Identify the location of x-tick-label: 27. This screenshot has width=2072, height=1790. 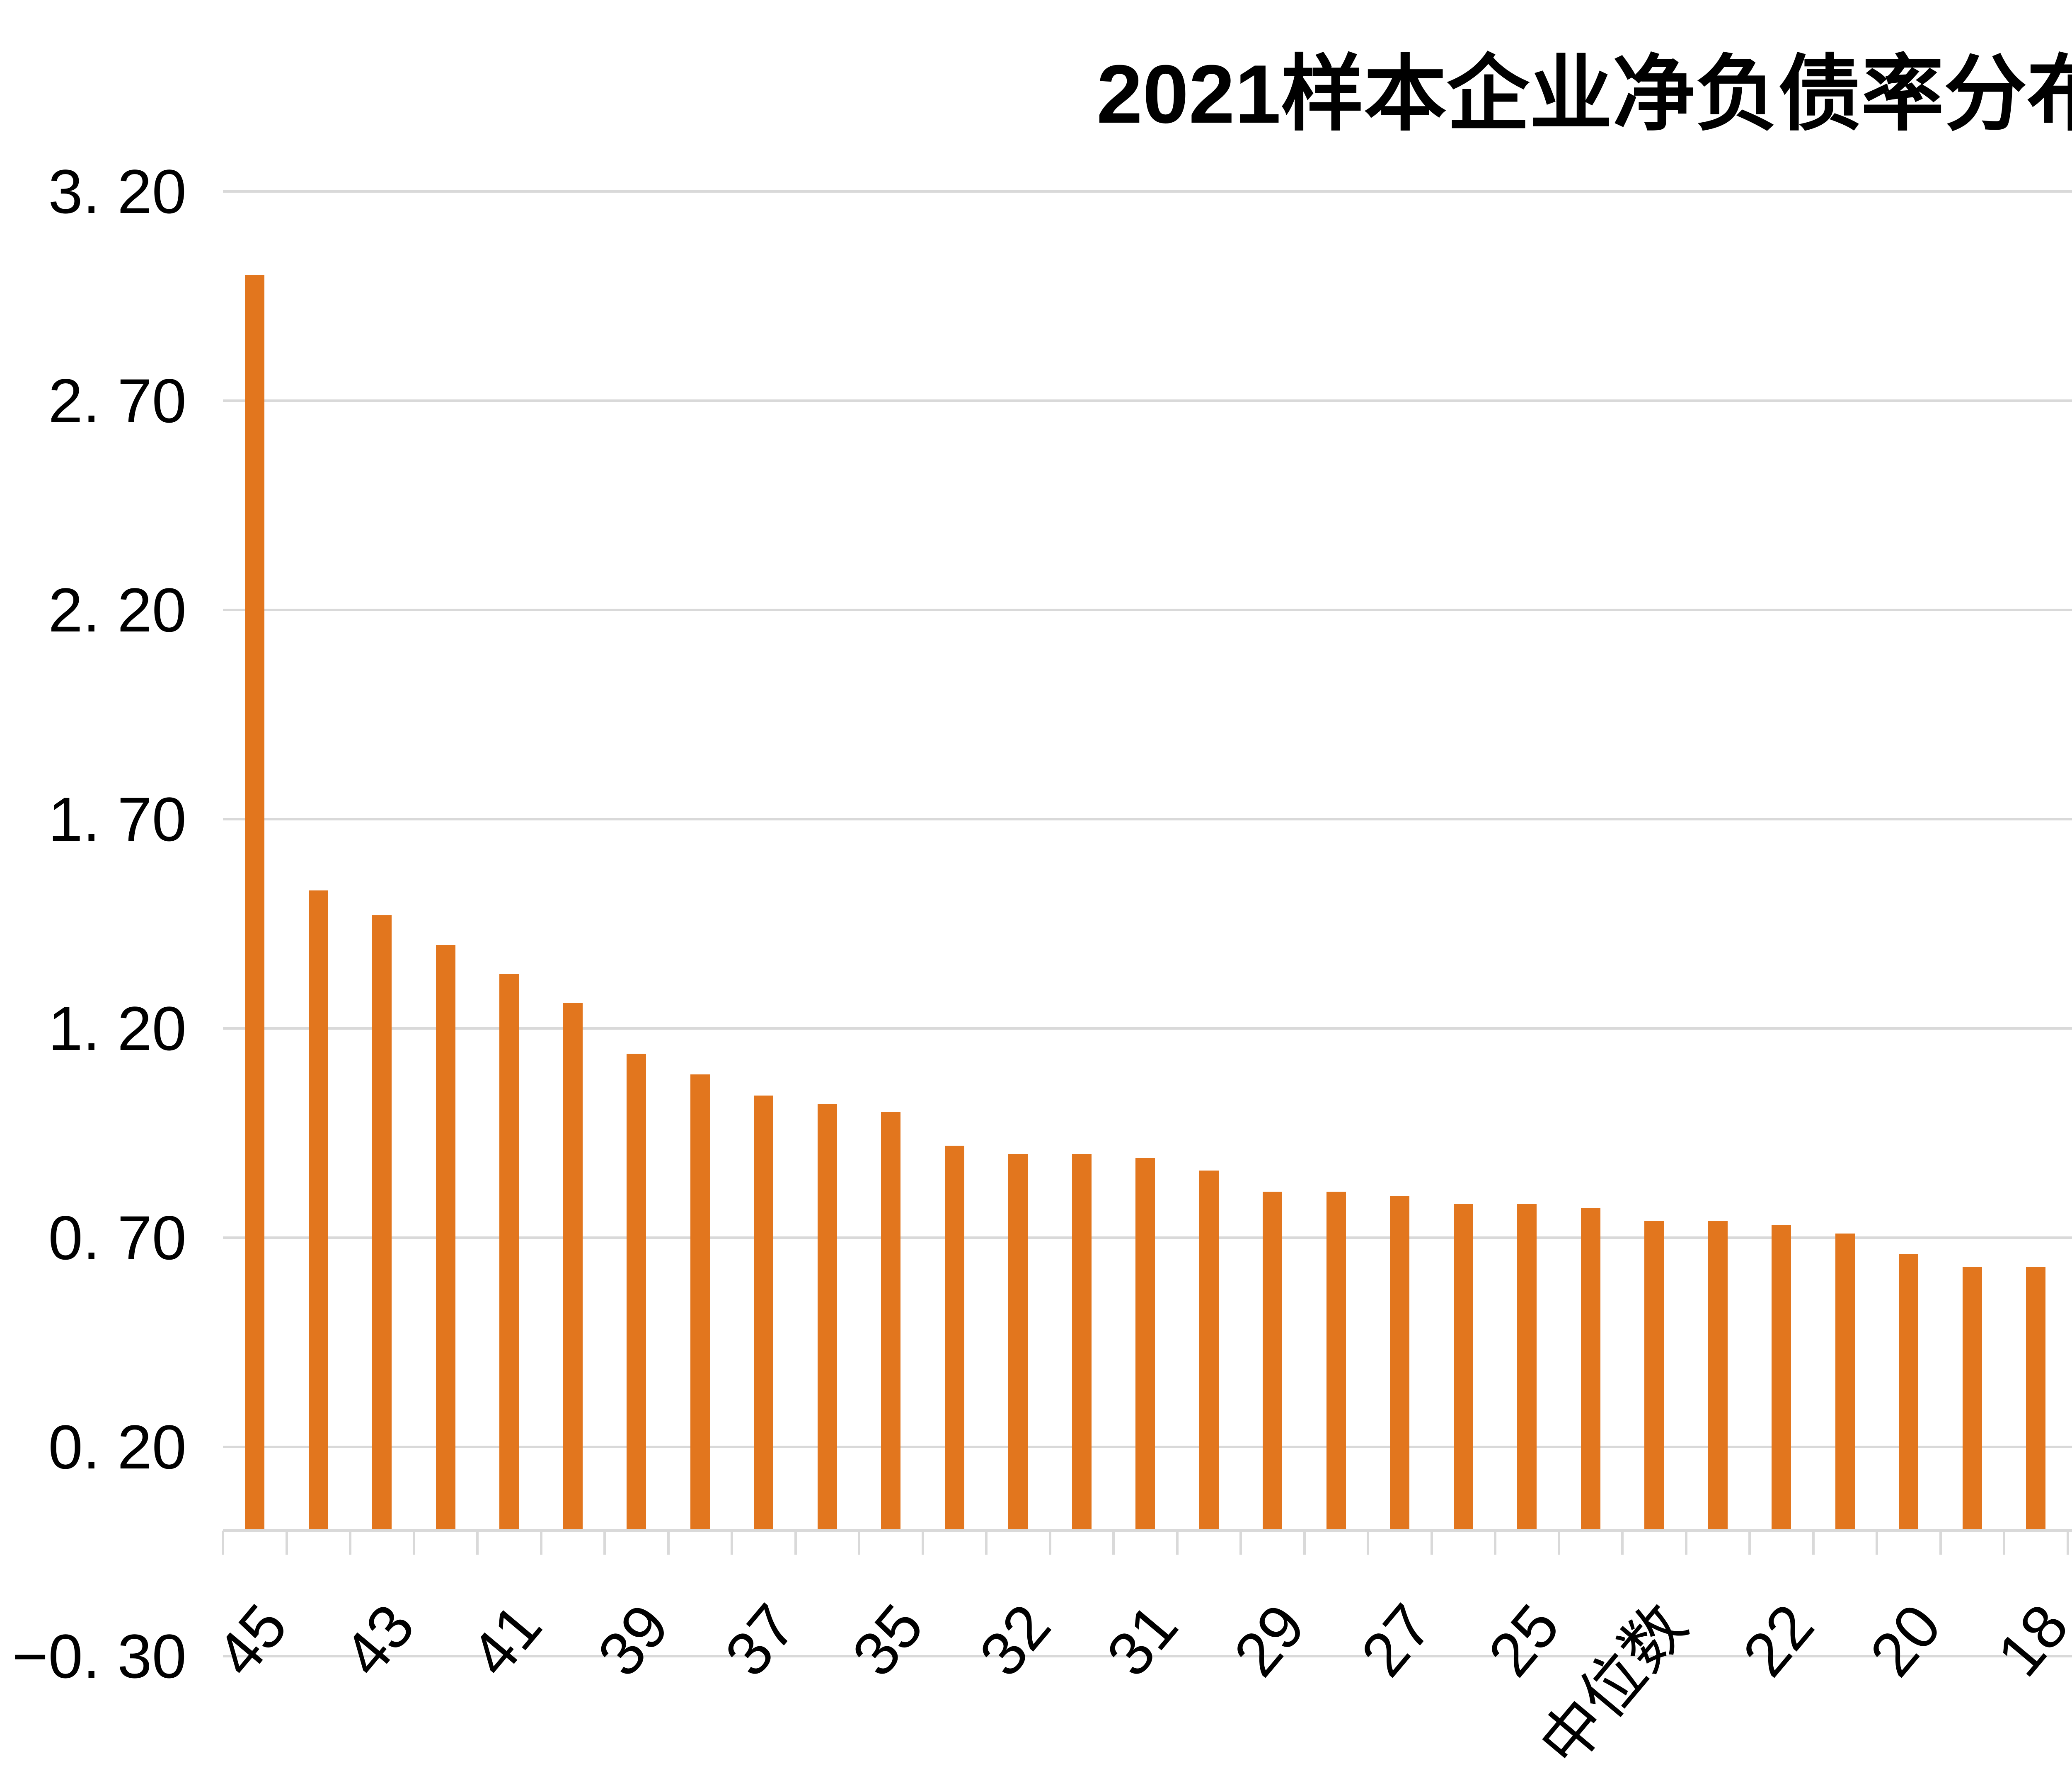
(1396, 1640).